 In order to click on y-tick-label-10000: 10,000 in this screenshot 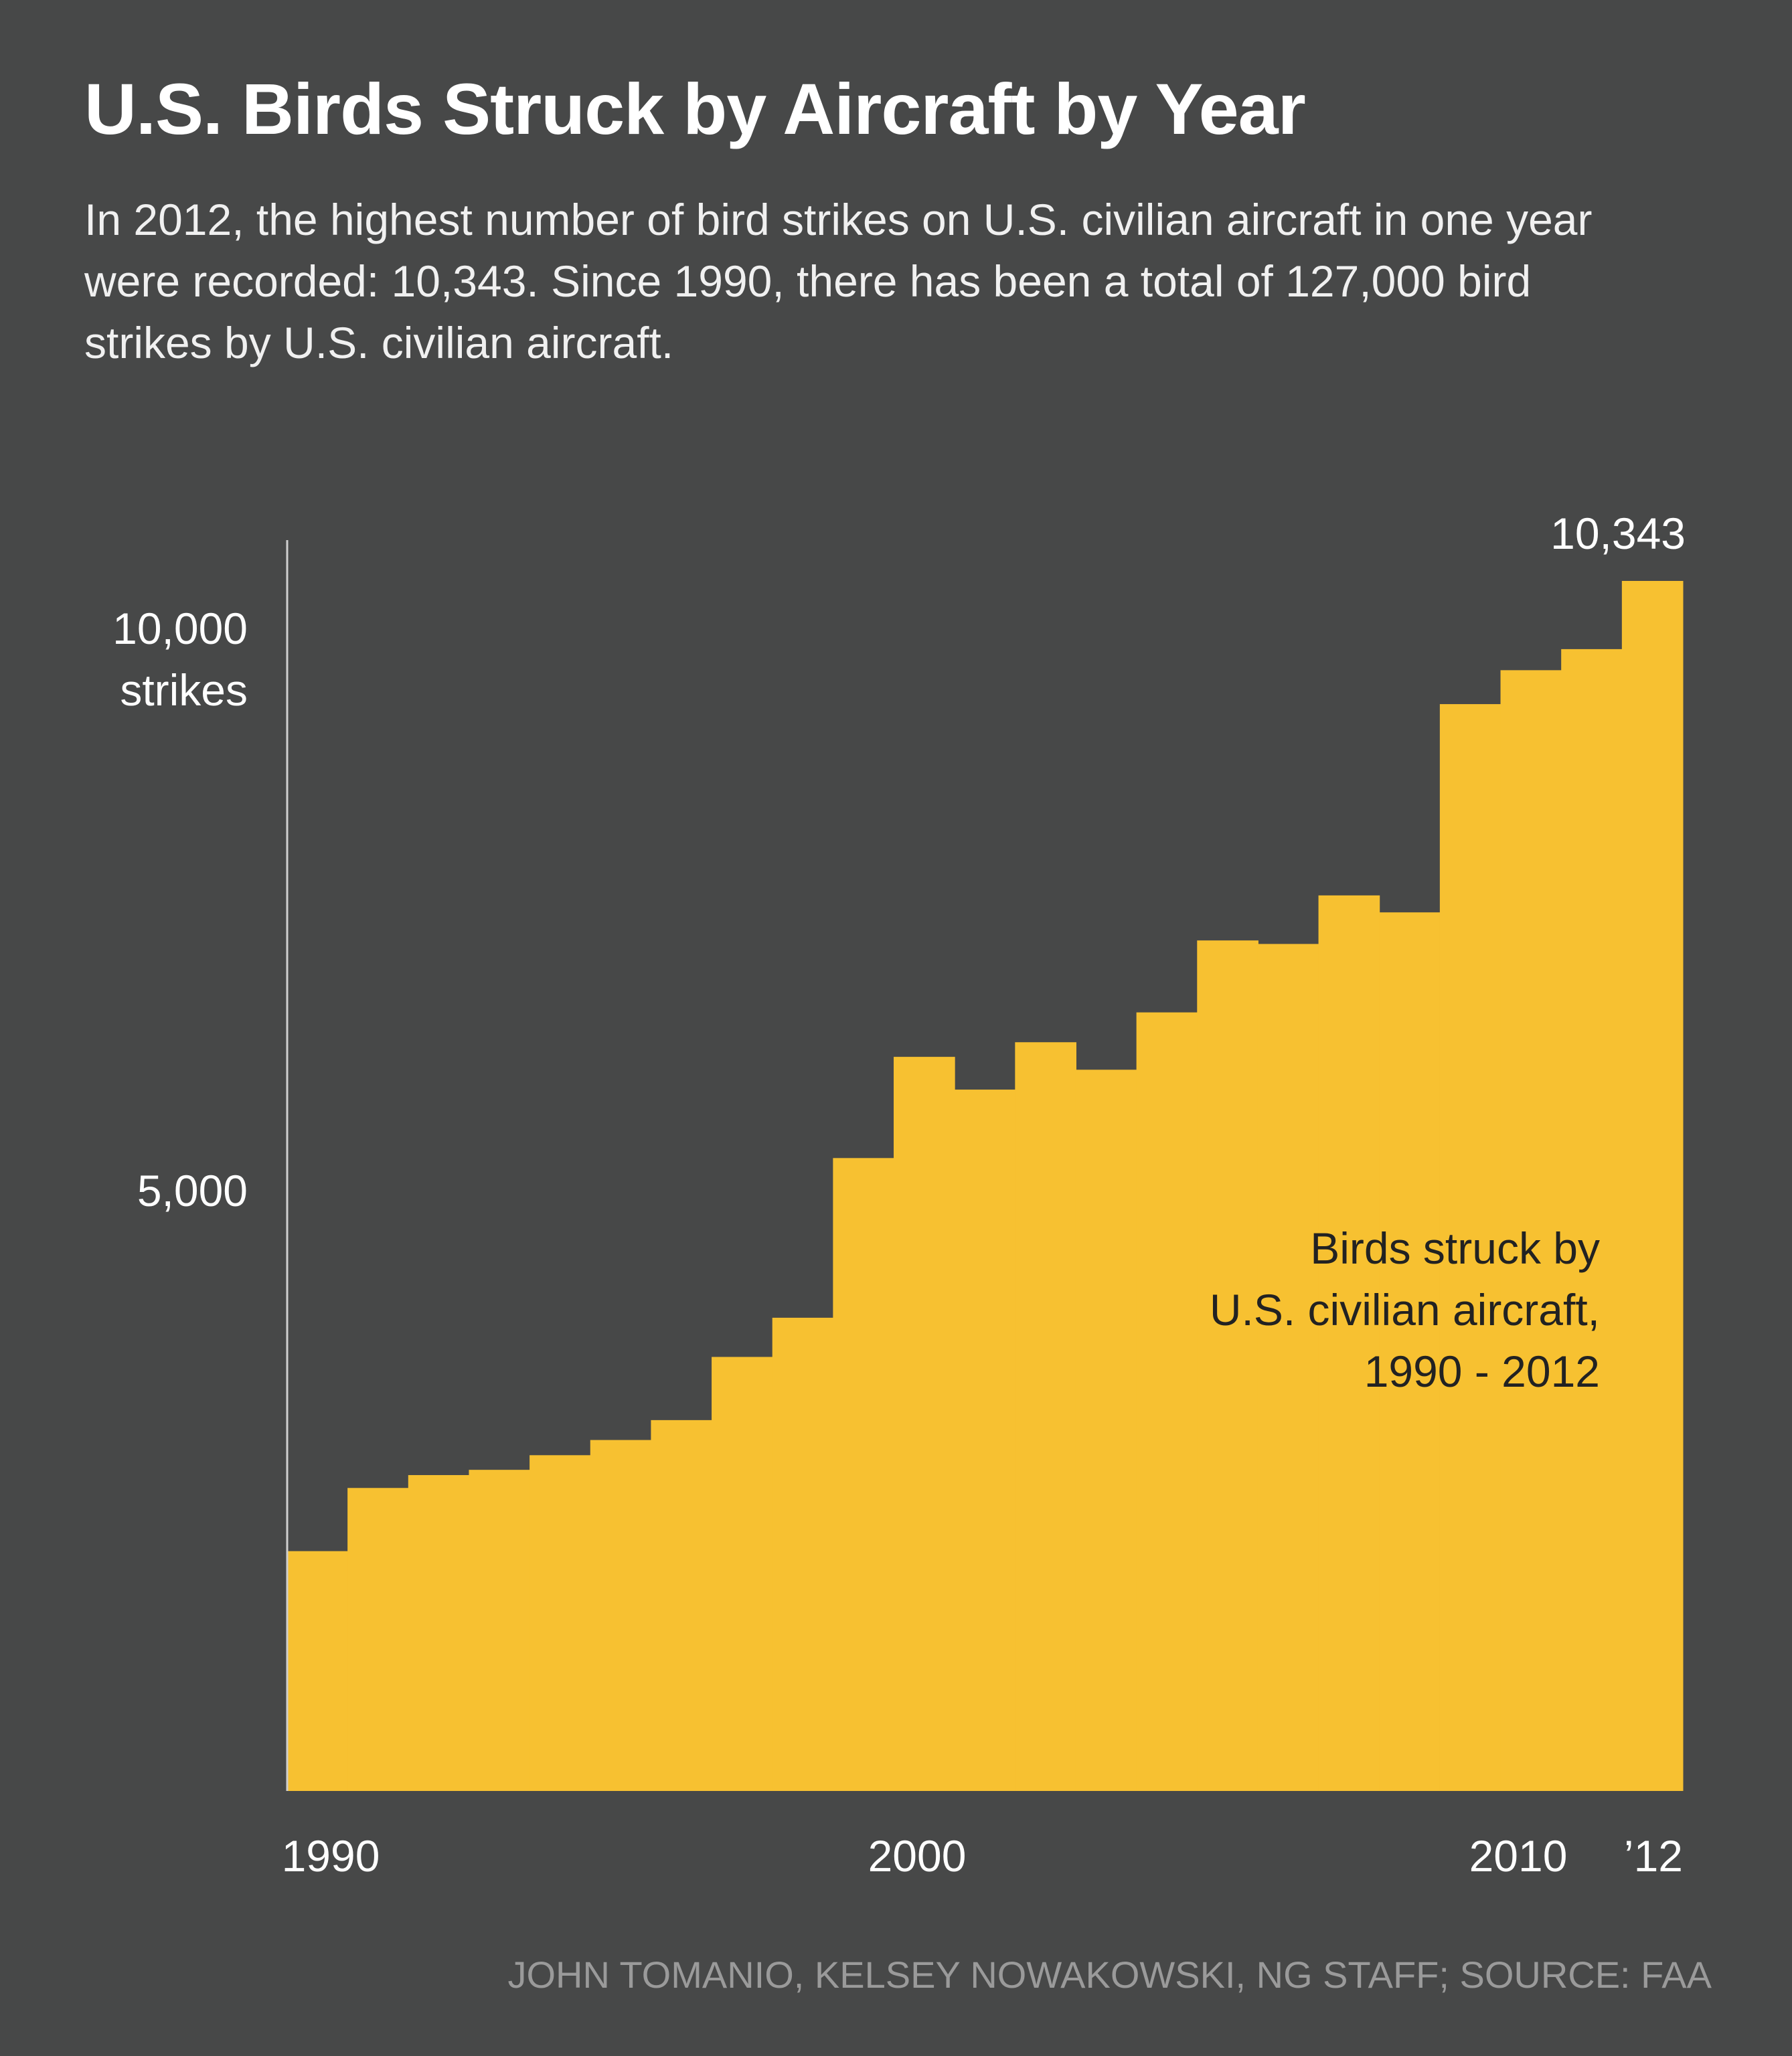, I will do `click(180, 628)`.